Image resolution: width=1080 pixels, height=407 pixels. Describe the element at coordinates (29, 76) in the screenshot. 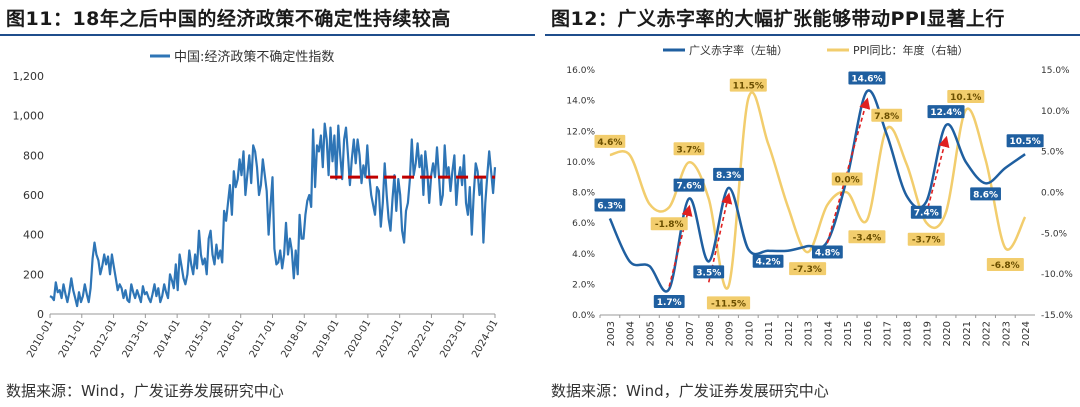

I see `y-tick-label: 1,200` at that location.